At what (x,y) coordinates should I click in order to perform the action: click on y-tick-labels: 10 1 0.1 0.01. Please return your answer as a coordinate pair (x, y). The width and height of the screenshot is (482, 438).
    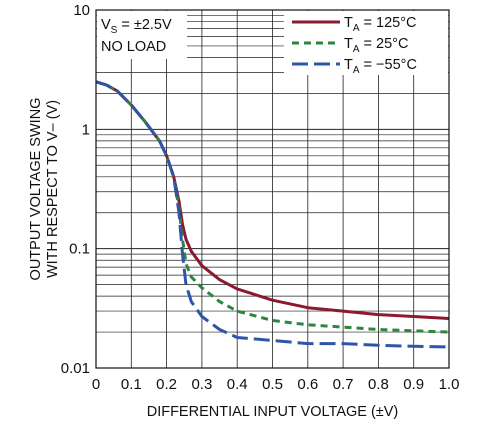
    Looking at the image, I should click on (75, 189).